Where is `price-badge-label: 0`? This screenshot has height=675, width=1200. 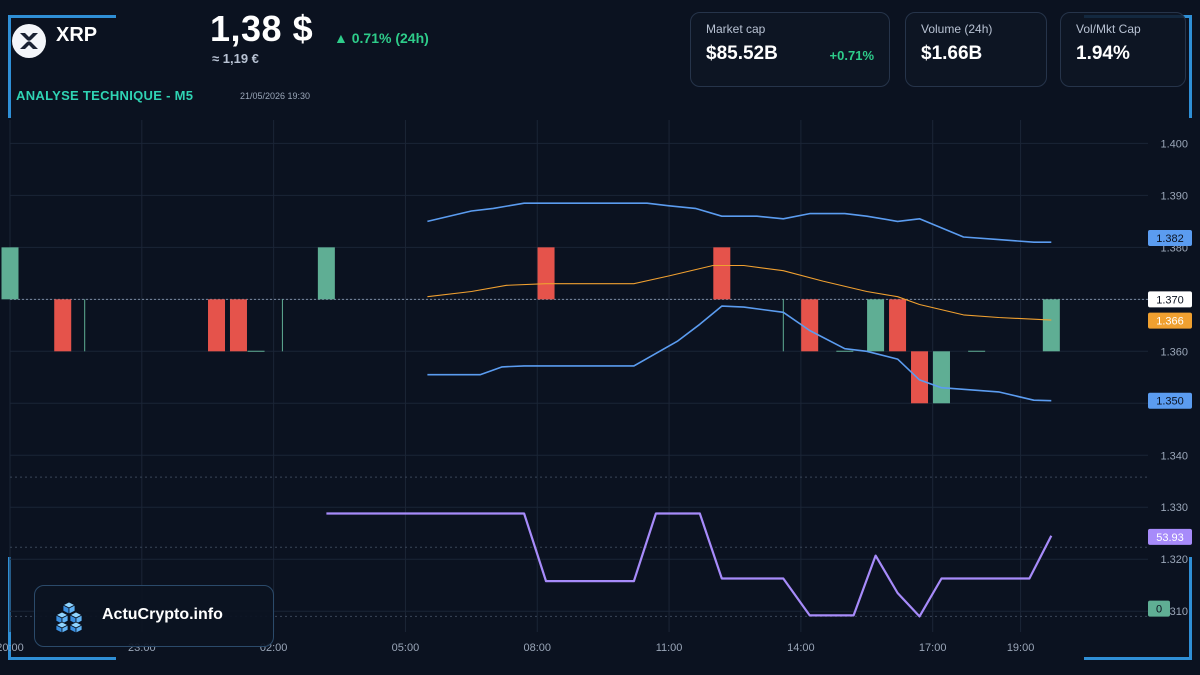 price-badge-label: 0 is located at coordinates (1159, 610).